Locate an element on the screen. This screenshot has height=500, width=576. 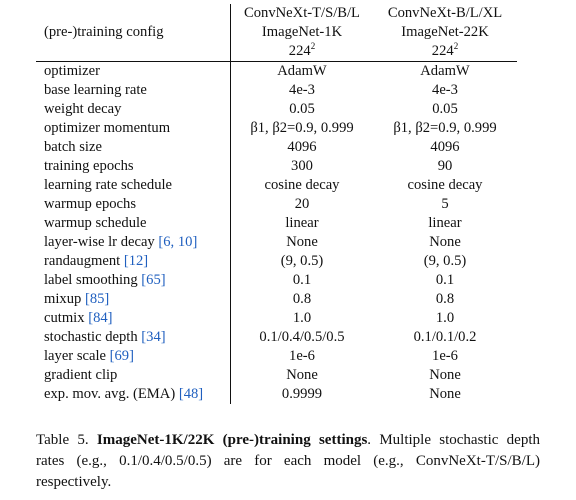
row-label-cell: label smoothing [65] is located at coordinates (133, 280).